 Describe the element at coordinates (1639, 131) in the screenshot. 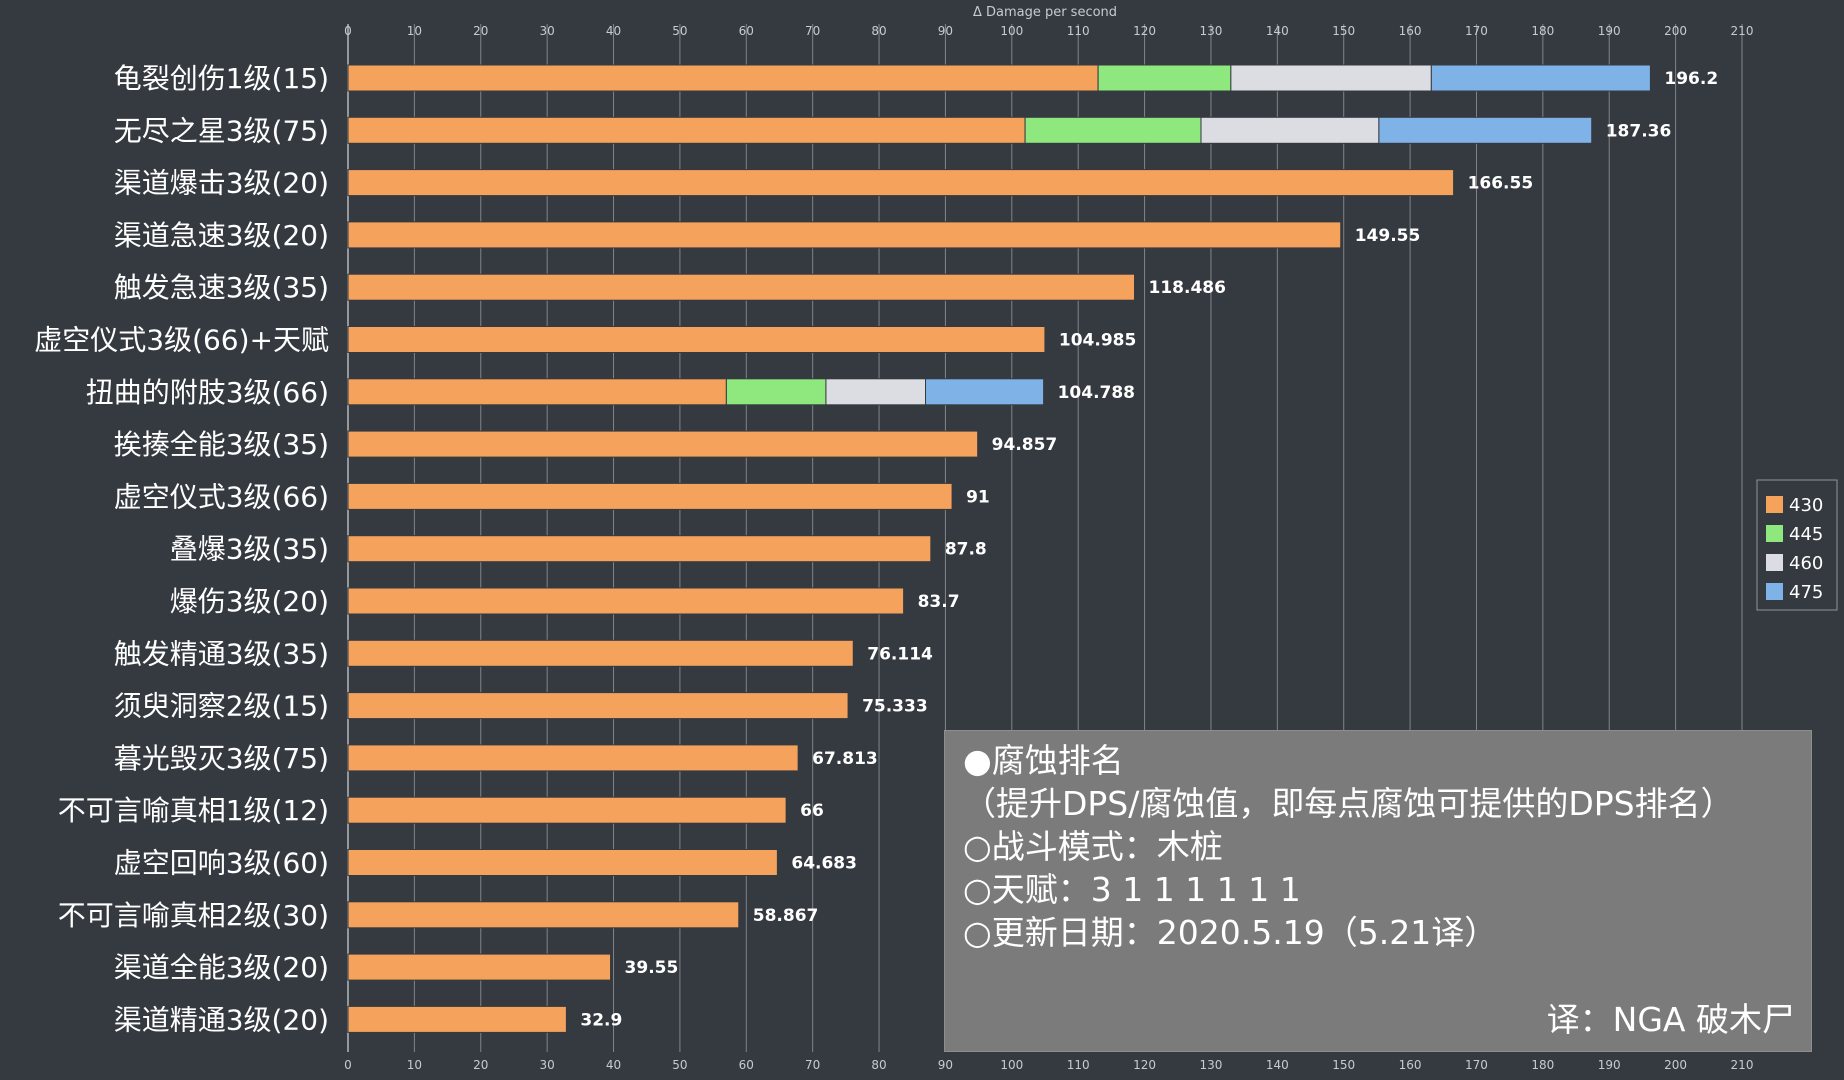

I see `total-value-label: 187.36` at that location.